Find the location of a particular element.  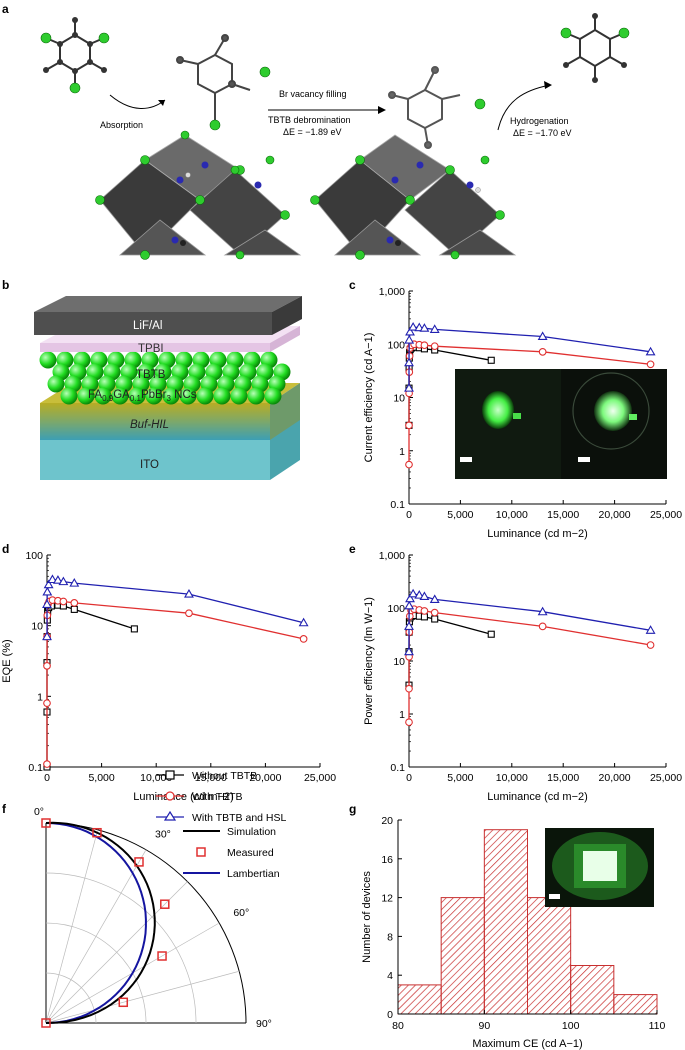

arrow-absorption is located at coordinates (137, 101).